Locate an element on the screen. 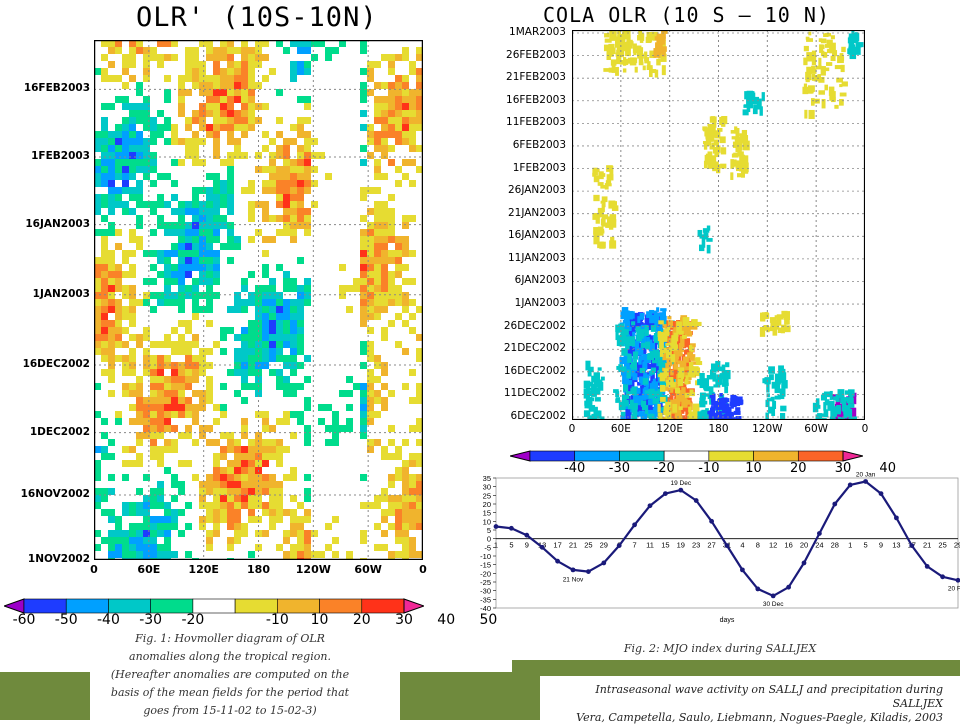 The image size is (960, 725). left-colorbar-label: 20 is located at coordinates (362, 620).